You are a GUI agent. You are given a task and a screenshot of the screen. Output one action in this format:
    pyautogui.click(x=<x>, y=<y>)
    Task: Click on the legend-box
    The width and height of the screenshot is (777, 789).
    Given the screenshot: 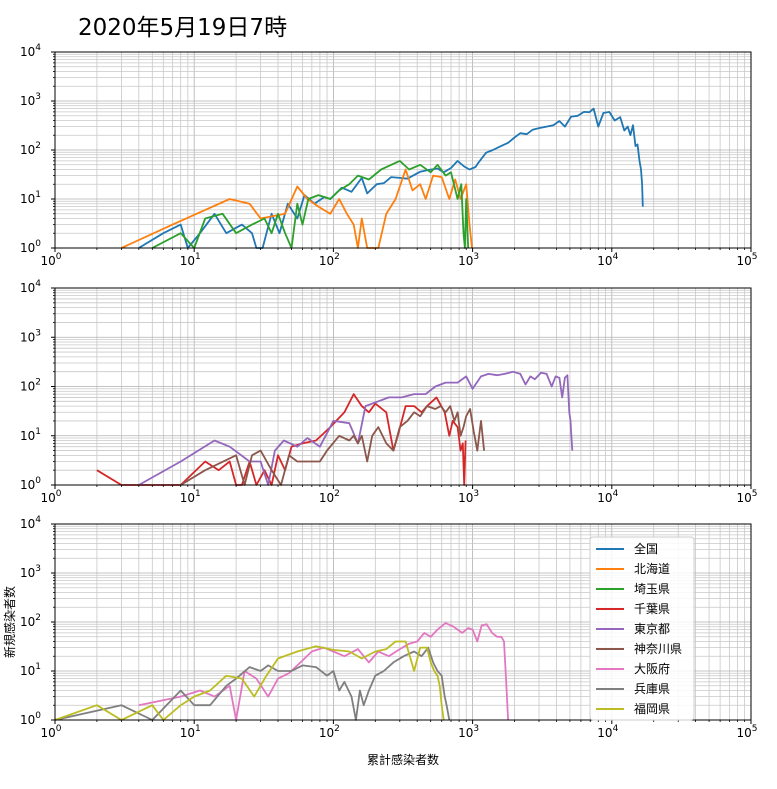 What is the action you would take?
    pyautogui.click(x=642, y=628)
    